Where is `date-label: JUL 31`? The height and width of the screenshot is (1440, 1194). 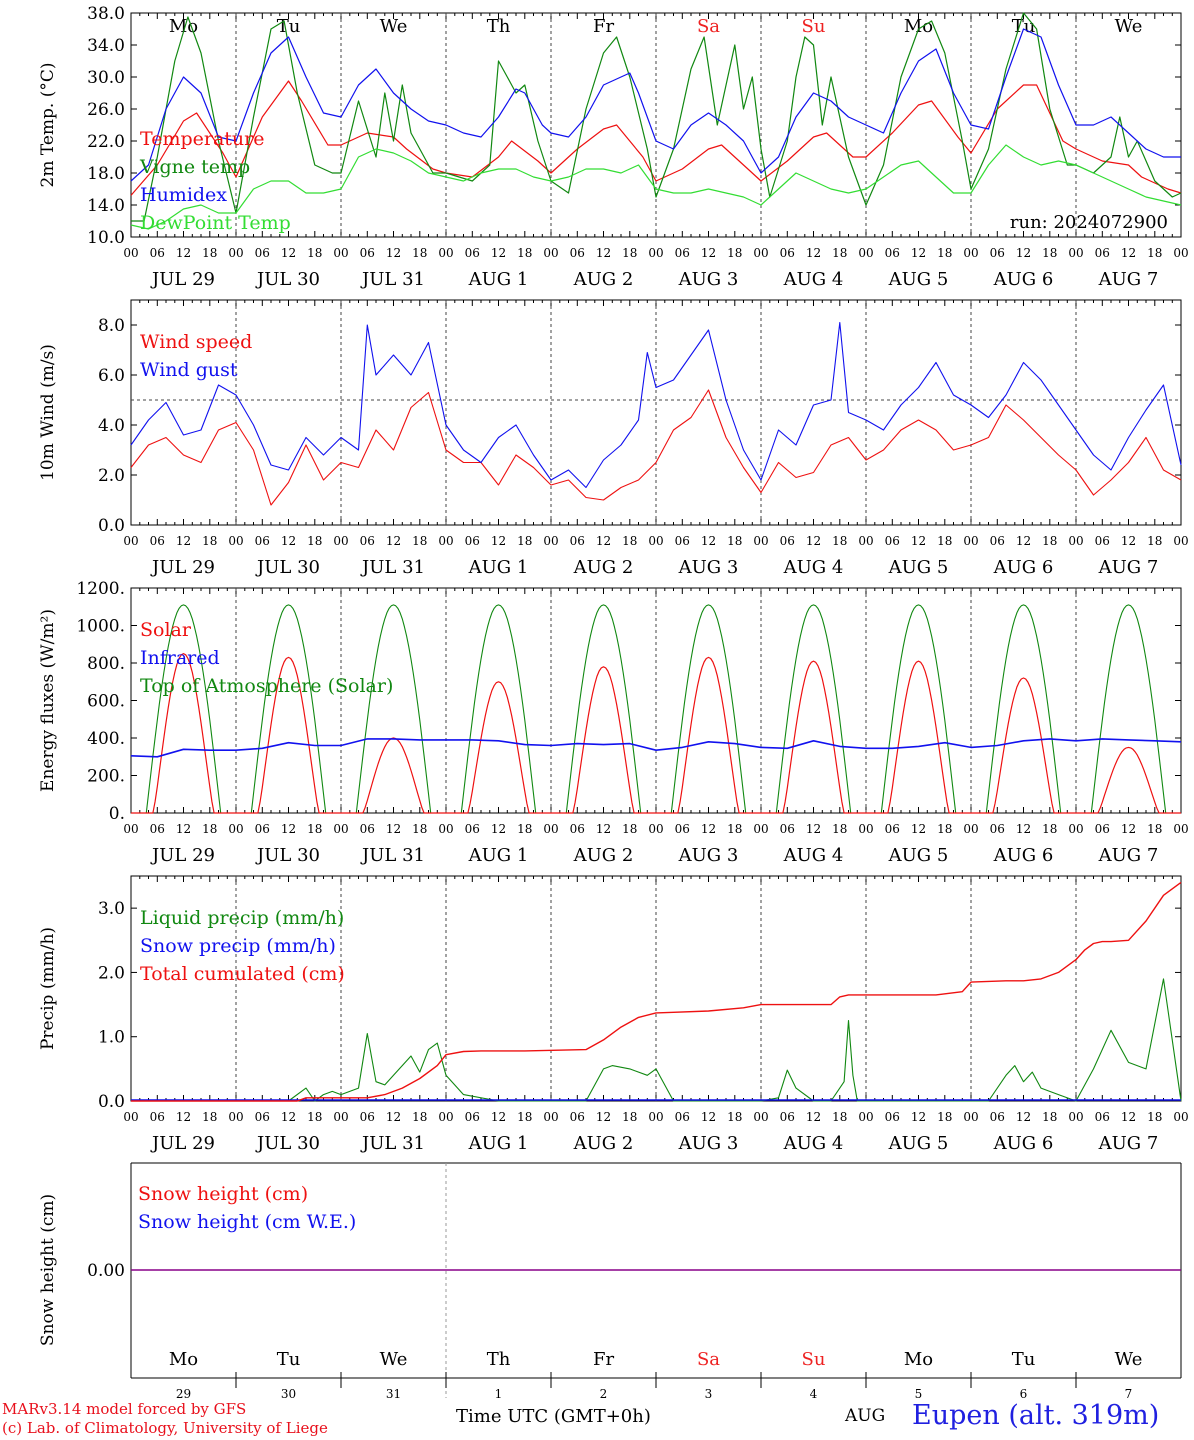 date-label: JUL 31 is located at coordinates (392, 567).